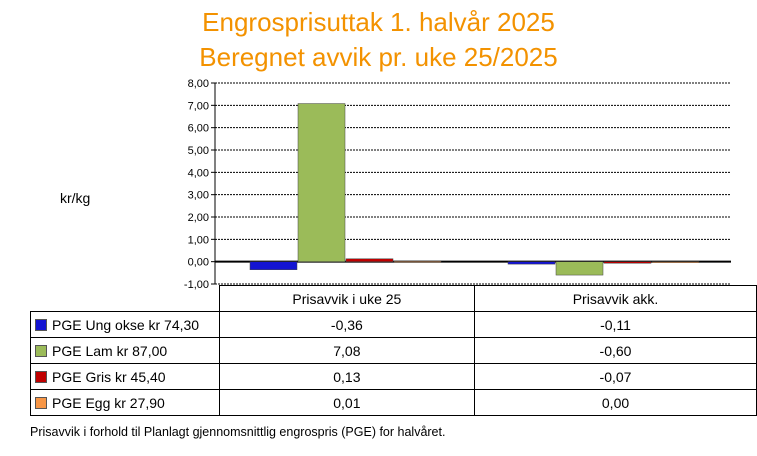 The image size is (757, 456). What do you see at coordinates (198, 173) in the screenshot?
I see `y-tick-label: 4,00` at bounding box center [198, 173].